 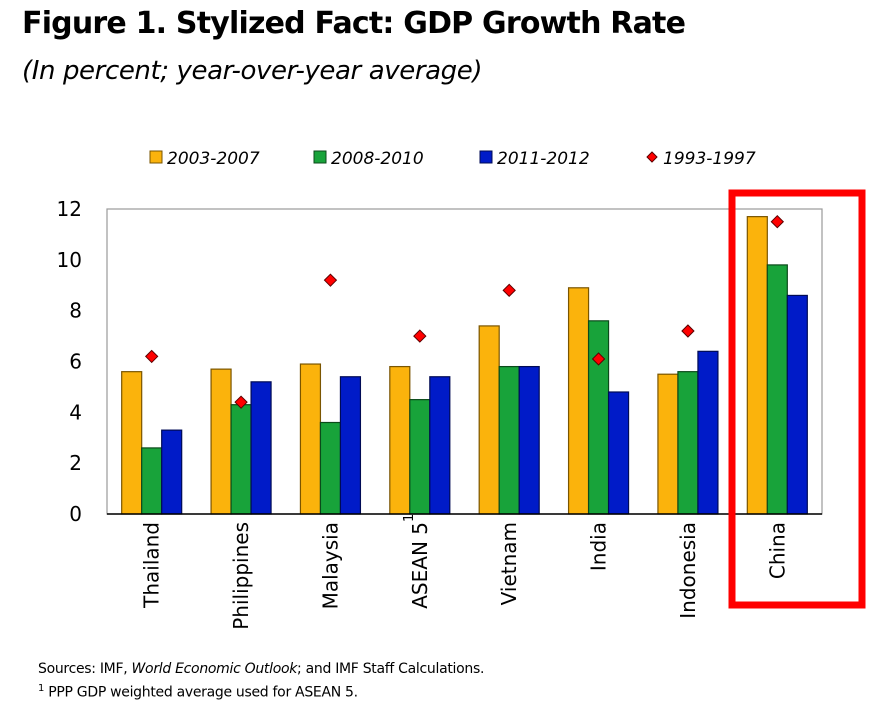 What do you see at coordinates (509, 440) in the screenshot?
I see `bar-2008-2010-vietnam` at bounding box center [509, 440].